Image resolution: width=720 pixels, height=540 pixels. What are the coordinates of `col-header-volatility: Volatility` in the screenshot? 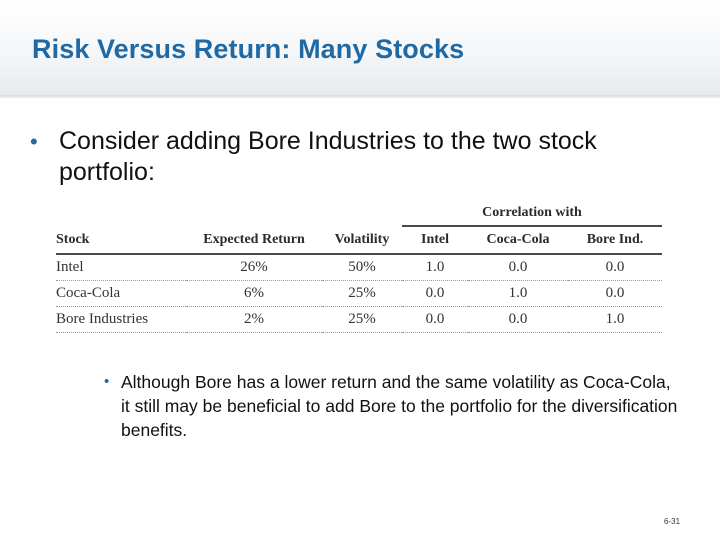 It's located at (362, 240).